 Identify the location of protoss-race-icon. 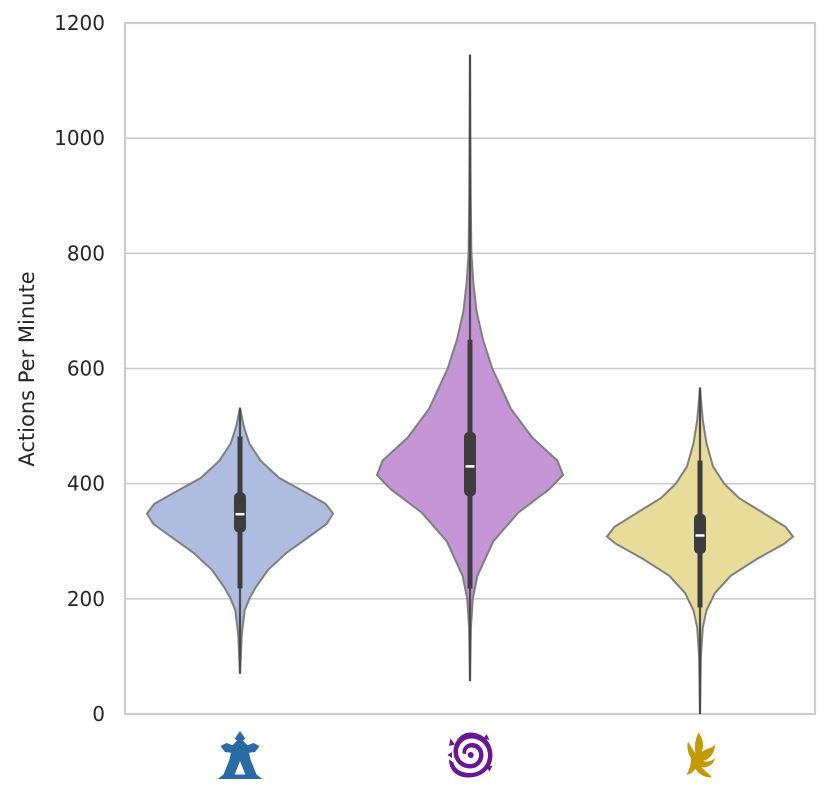
(700, 755).